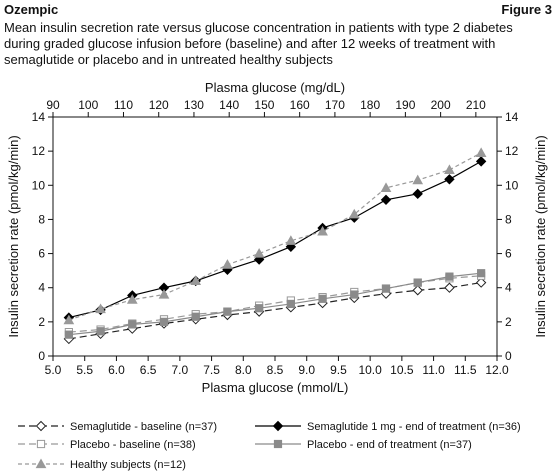  Describe the element at coordinates (31, 9) in the screenshot. I see `brand-name: Ozempic` at that location.